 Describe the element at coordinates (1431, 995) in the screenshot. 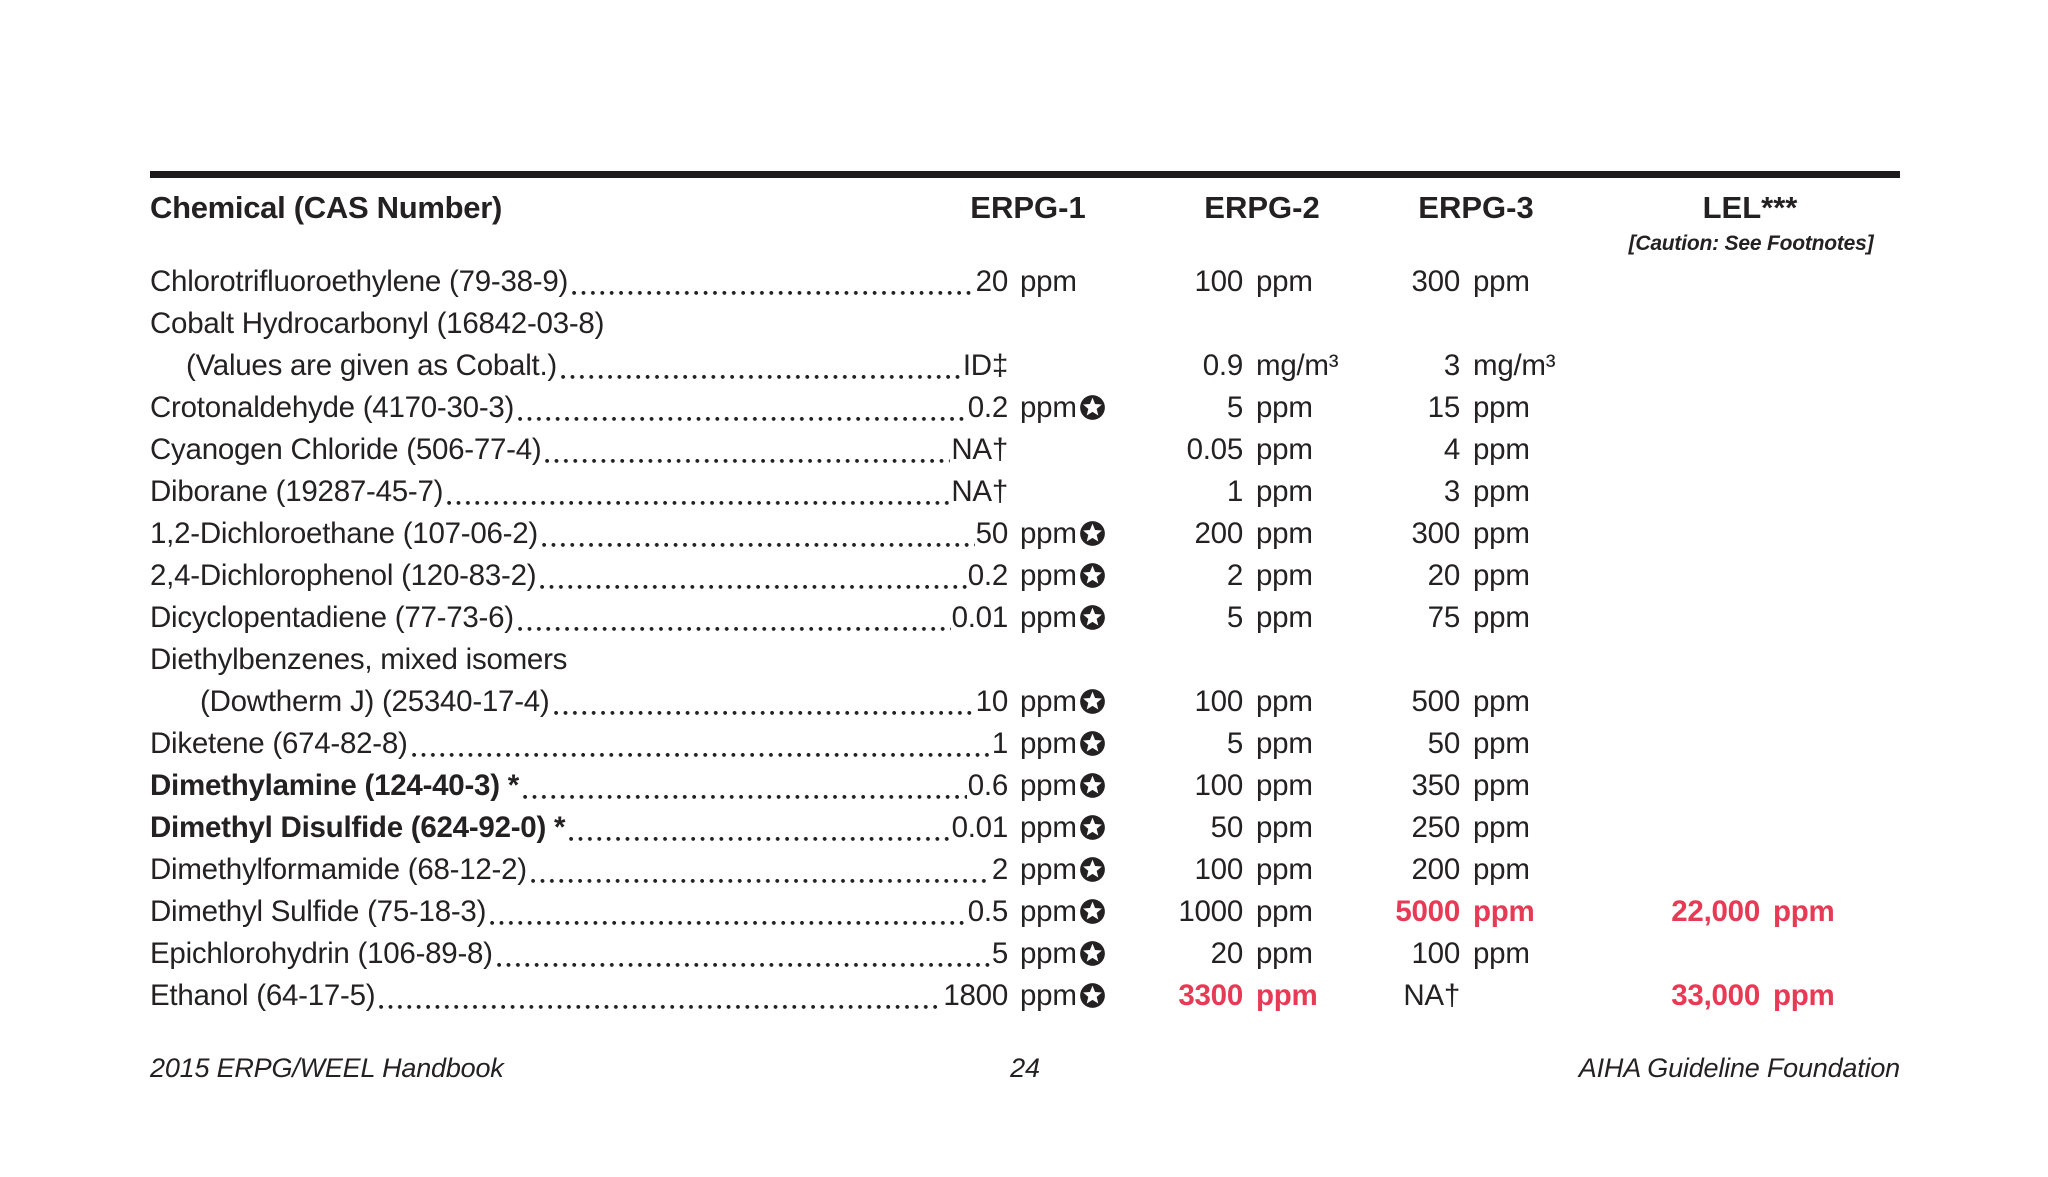

I see `erpg3-value: NA†` at that location.